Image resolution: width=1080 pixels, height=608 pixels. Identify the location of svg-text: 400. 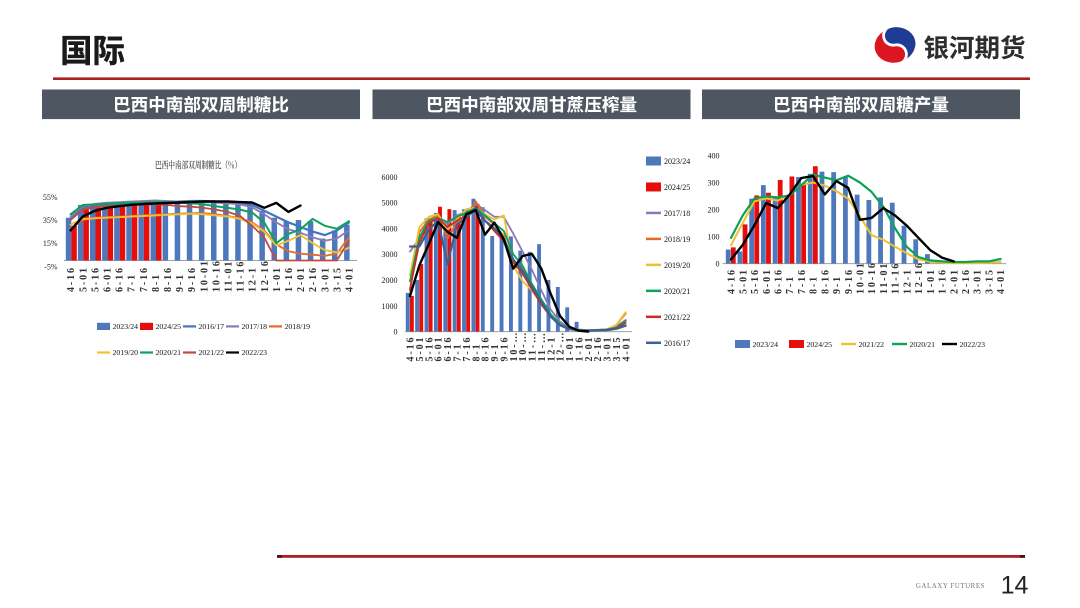
(714, 155).